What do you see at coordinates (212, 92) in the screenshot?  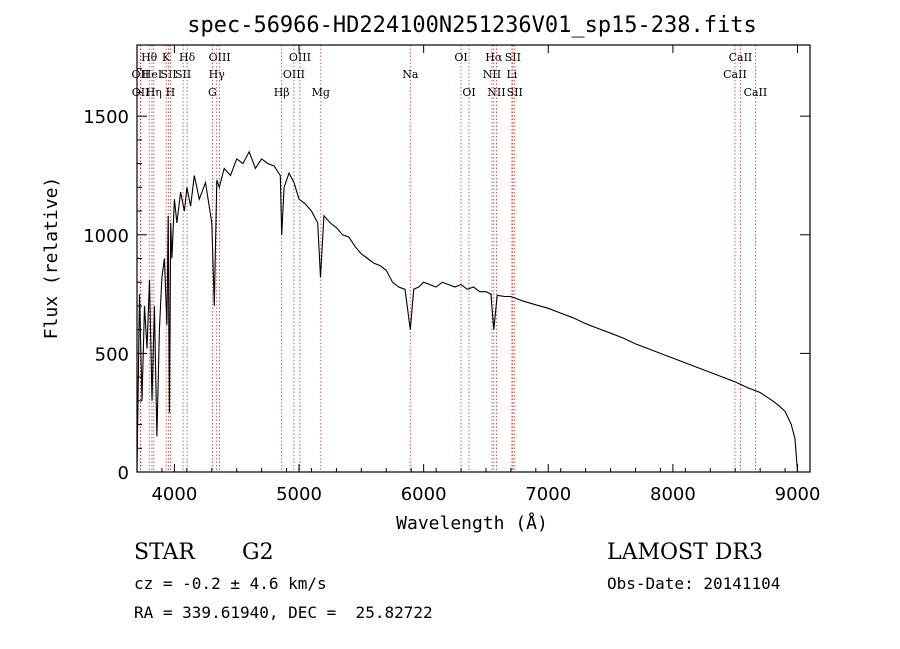 I see `line-marker-label-12: G` at bounding box center [212, 92].